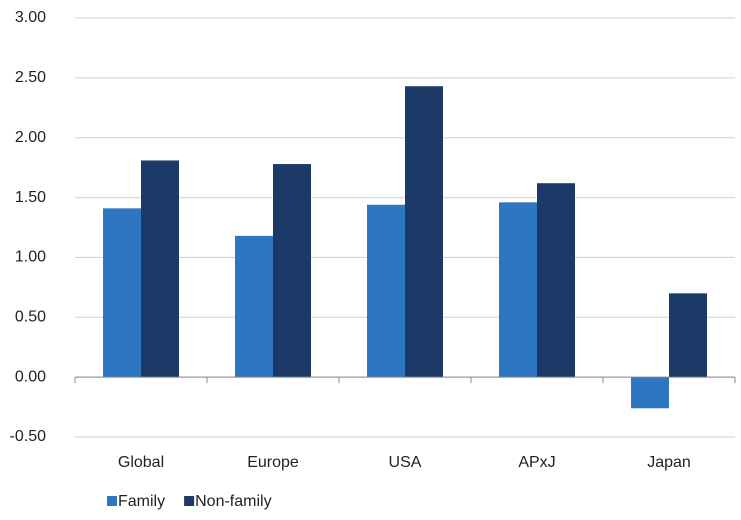  I want to click on x-tick-label: Europe, so click(273, 462).